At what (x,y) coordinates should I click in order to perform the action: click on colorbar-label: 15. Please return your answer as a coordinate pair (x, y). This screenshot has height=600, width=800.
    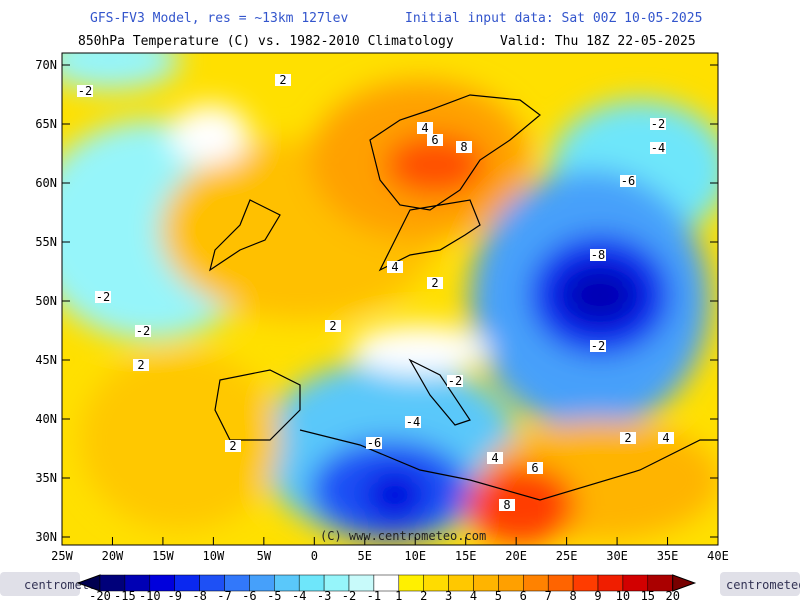
    Looking at the image, I should click on (648, 594).